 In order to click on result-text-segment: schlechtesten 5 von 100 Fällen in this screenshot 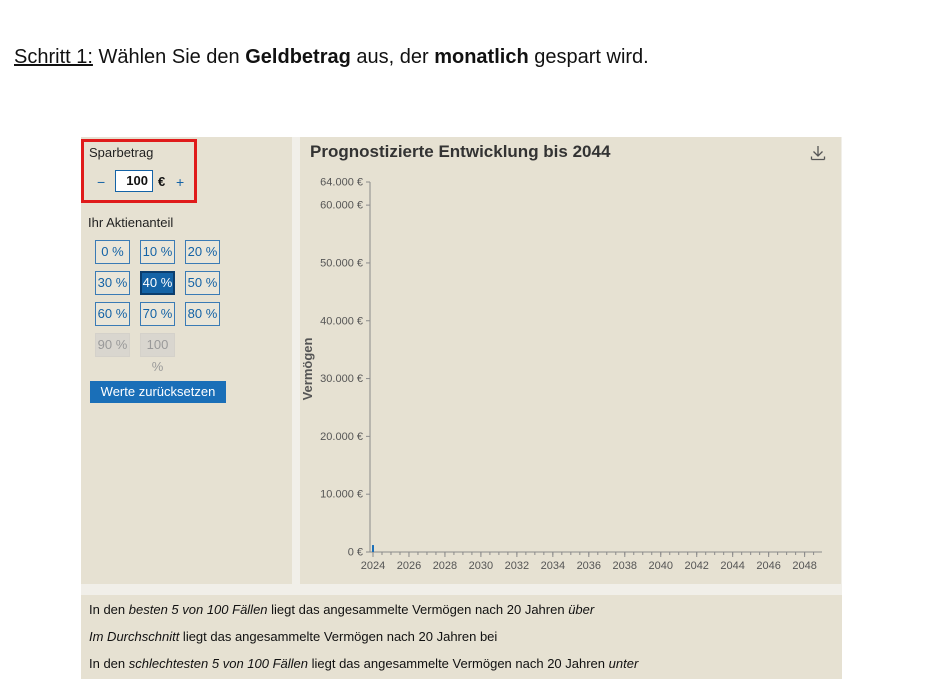, I will do `click(218, 663)`.